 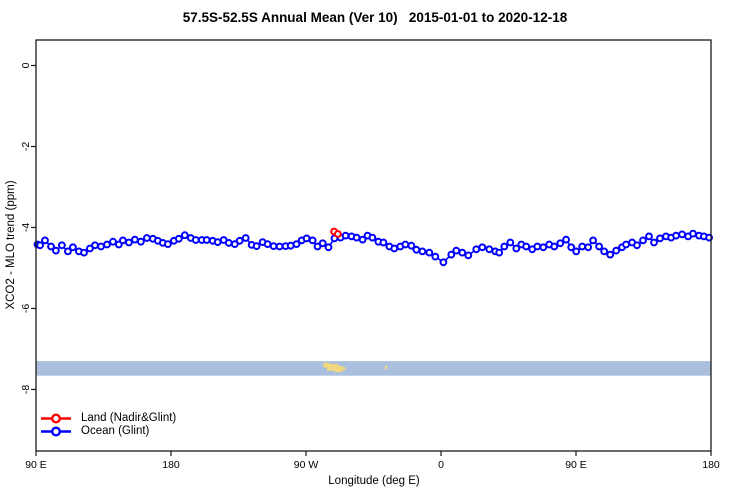 I want to click on y-tick-label: -6, so click(x=26, y=308).